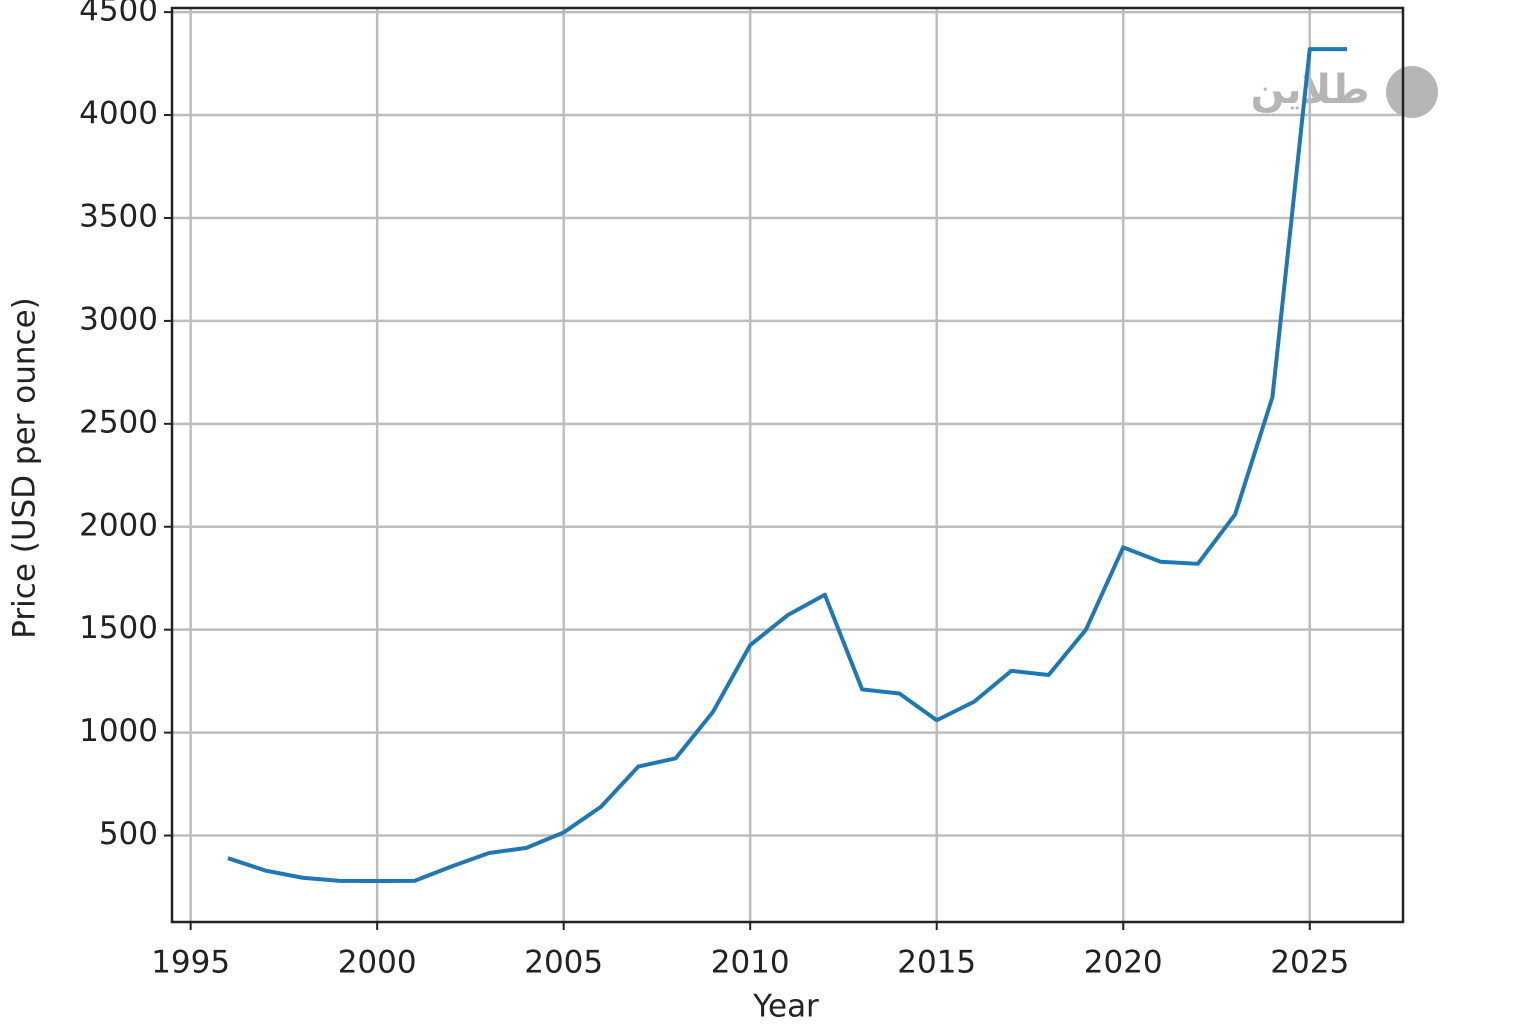 This screenshot has height=1024, width=1536. What do you see at coordinates (118, 525) in the screenshot?
I see `y-tick-label: 2000` at bounding box center [118, 525].